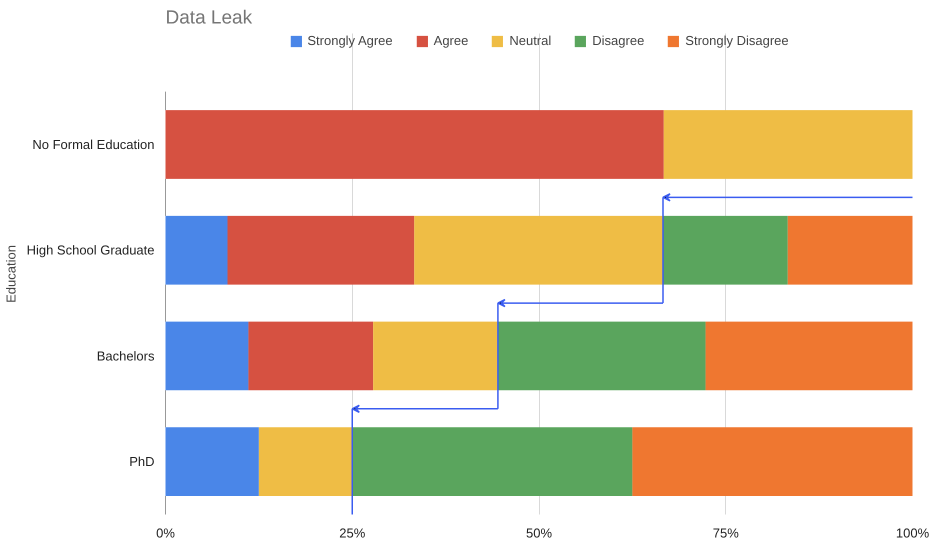 The width and height of the screenshot is (937, 543). I want to click on legend-label: Strongly Disagree, so click(737, 40).